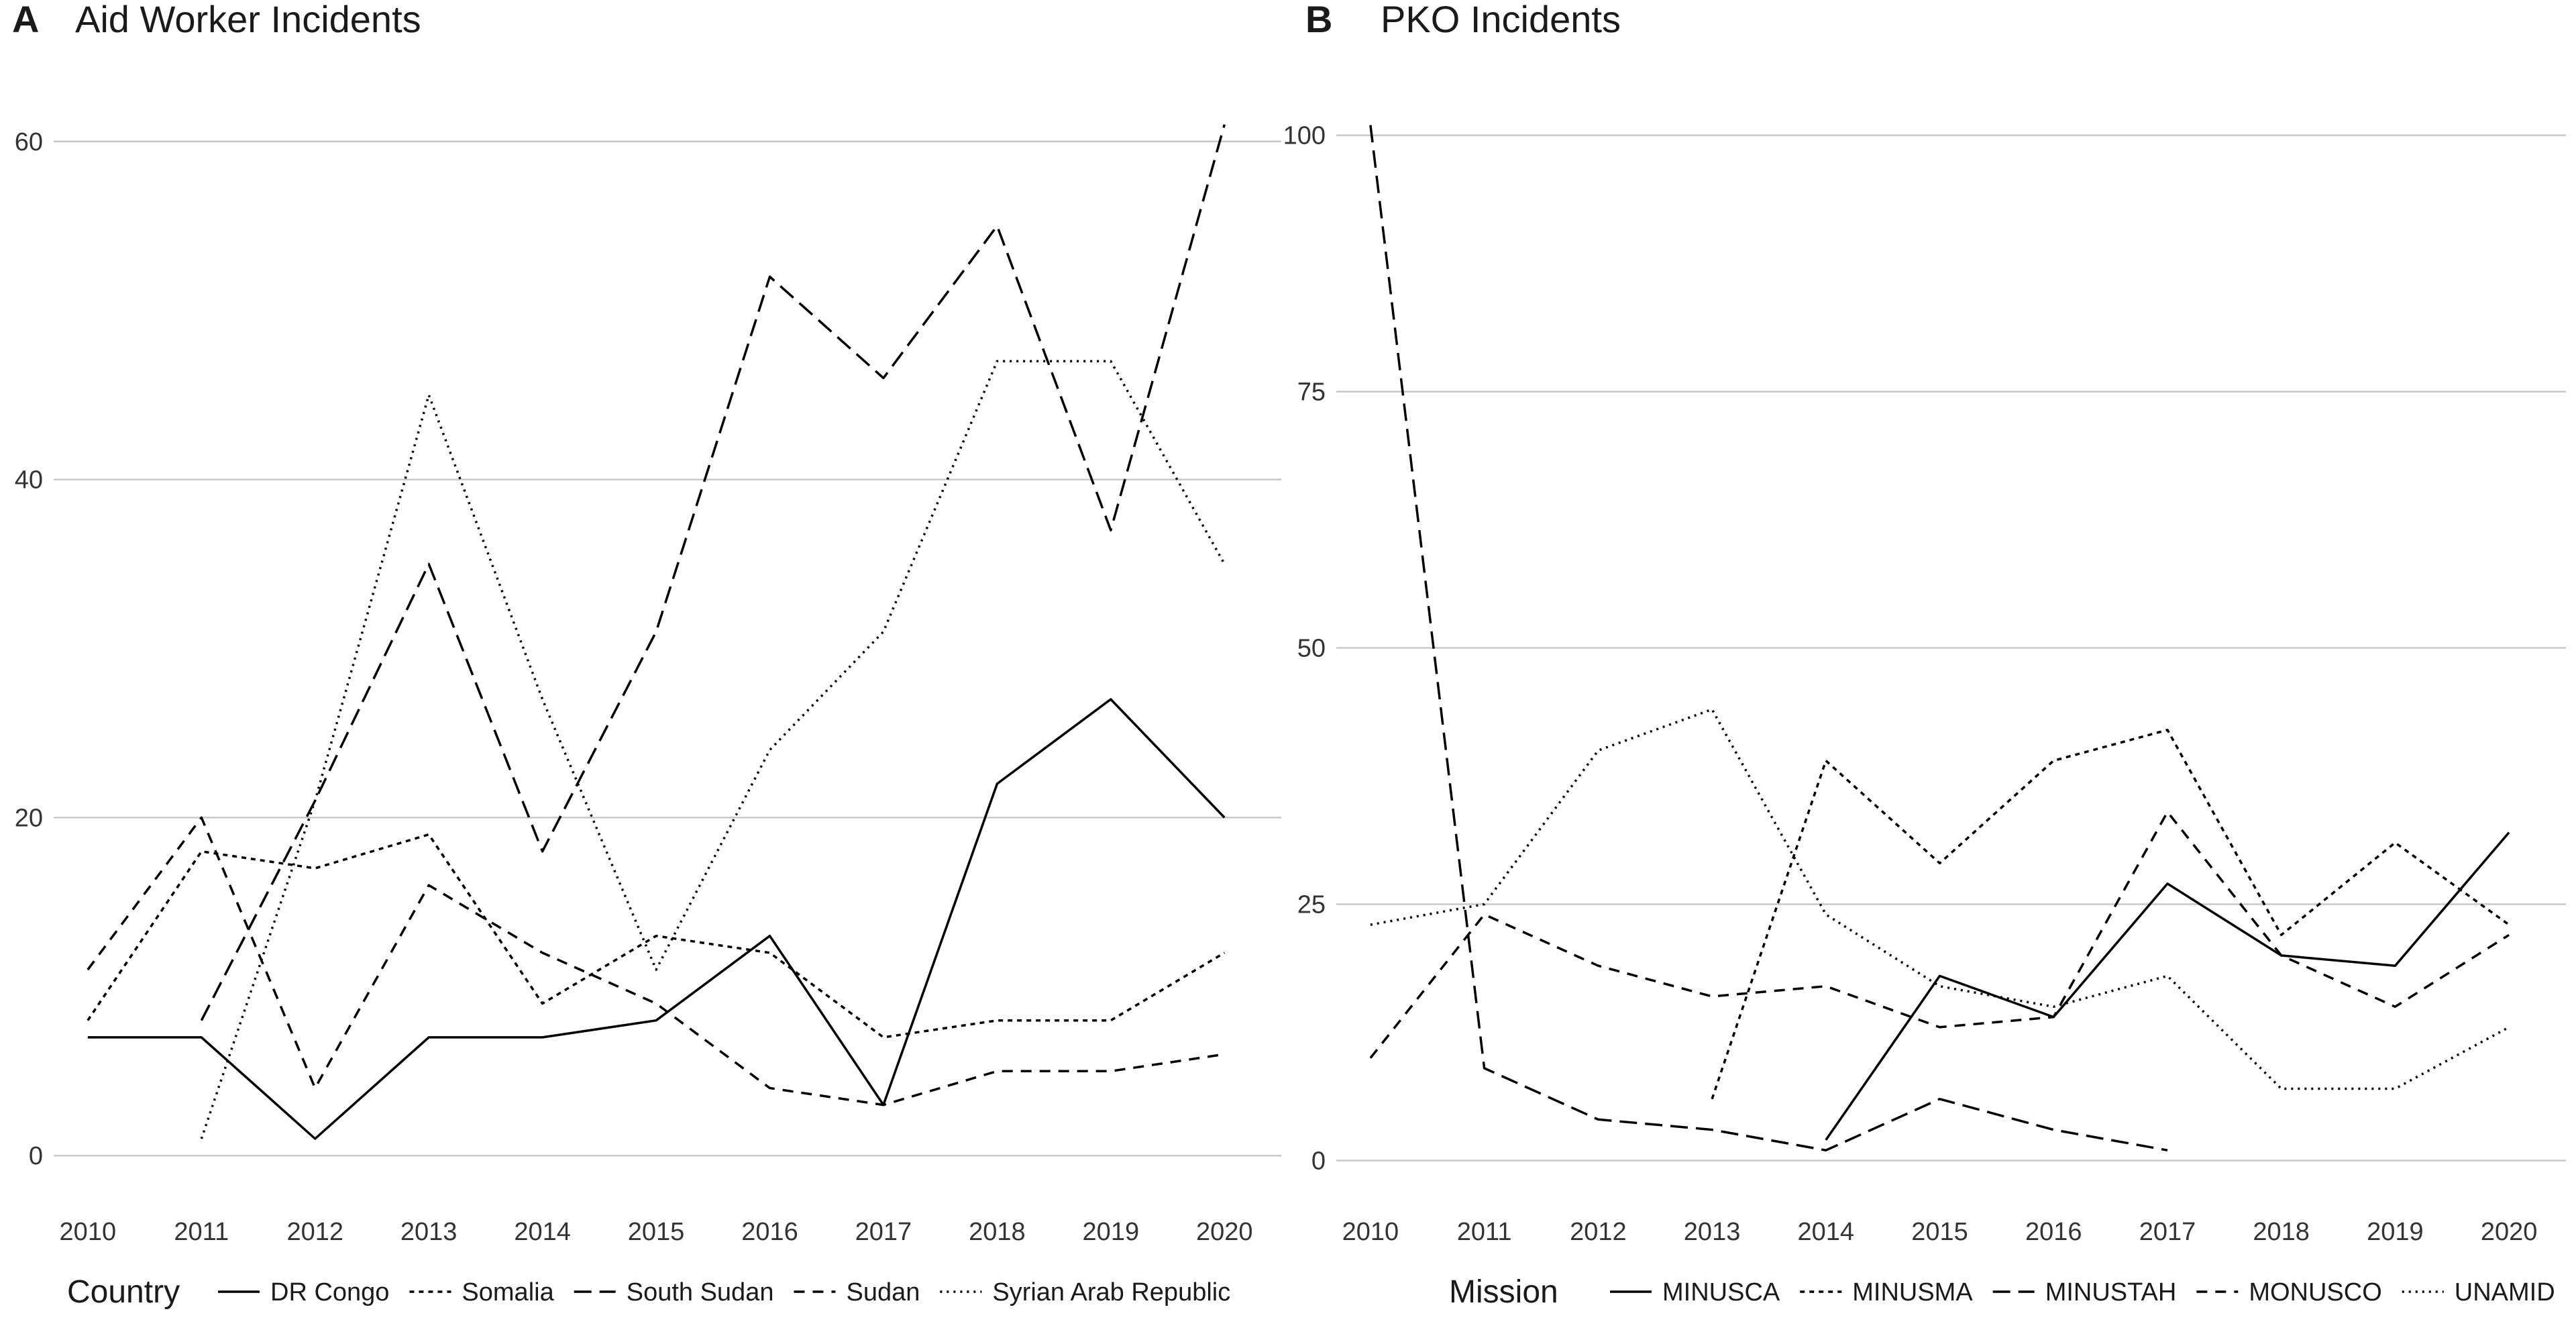 The image size is (2576, 1334). I want to click on series-line-unamid, so click(1940, 899).